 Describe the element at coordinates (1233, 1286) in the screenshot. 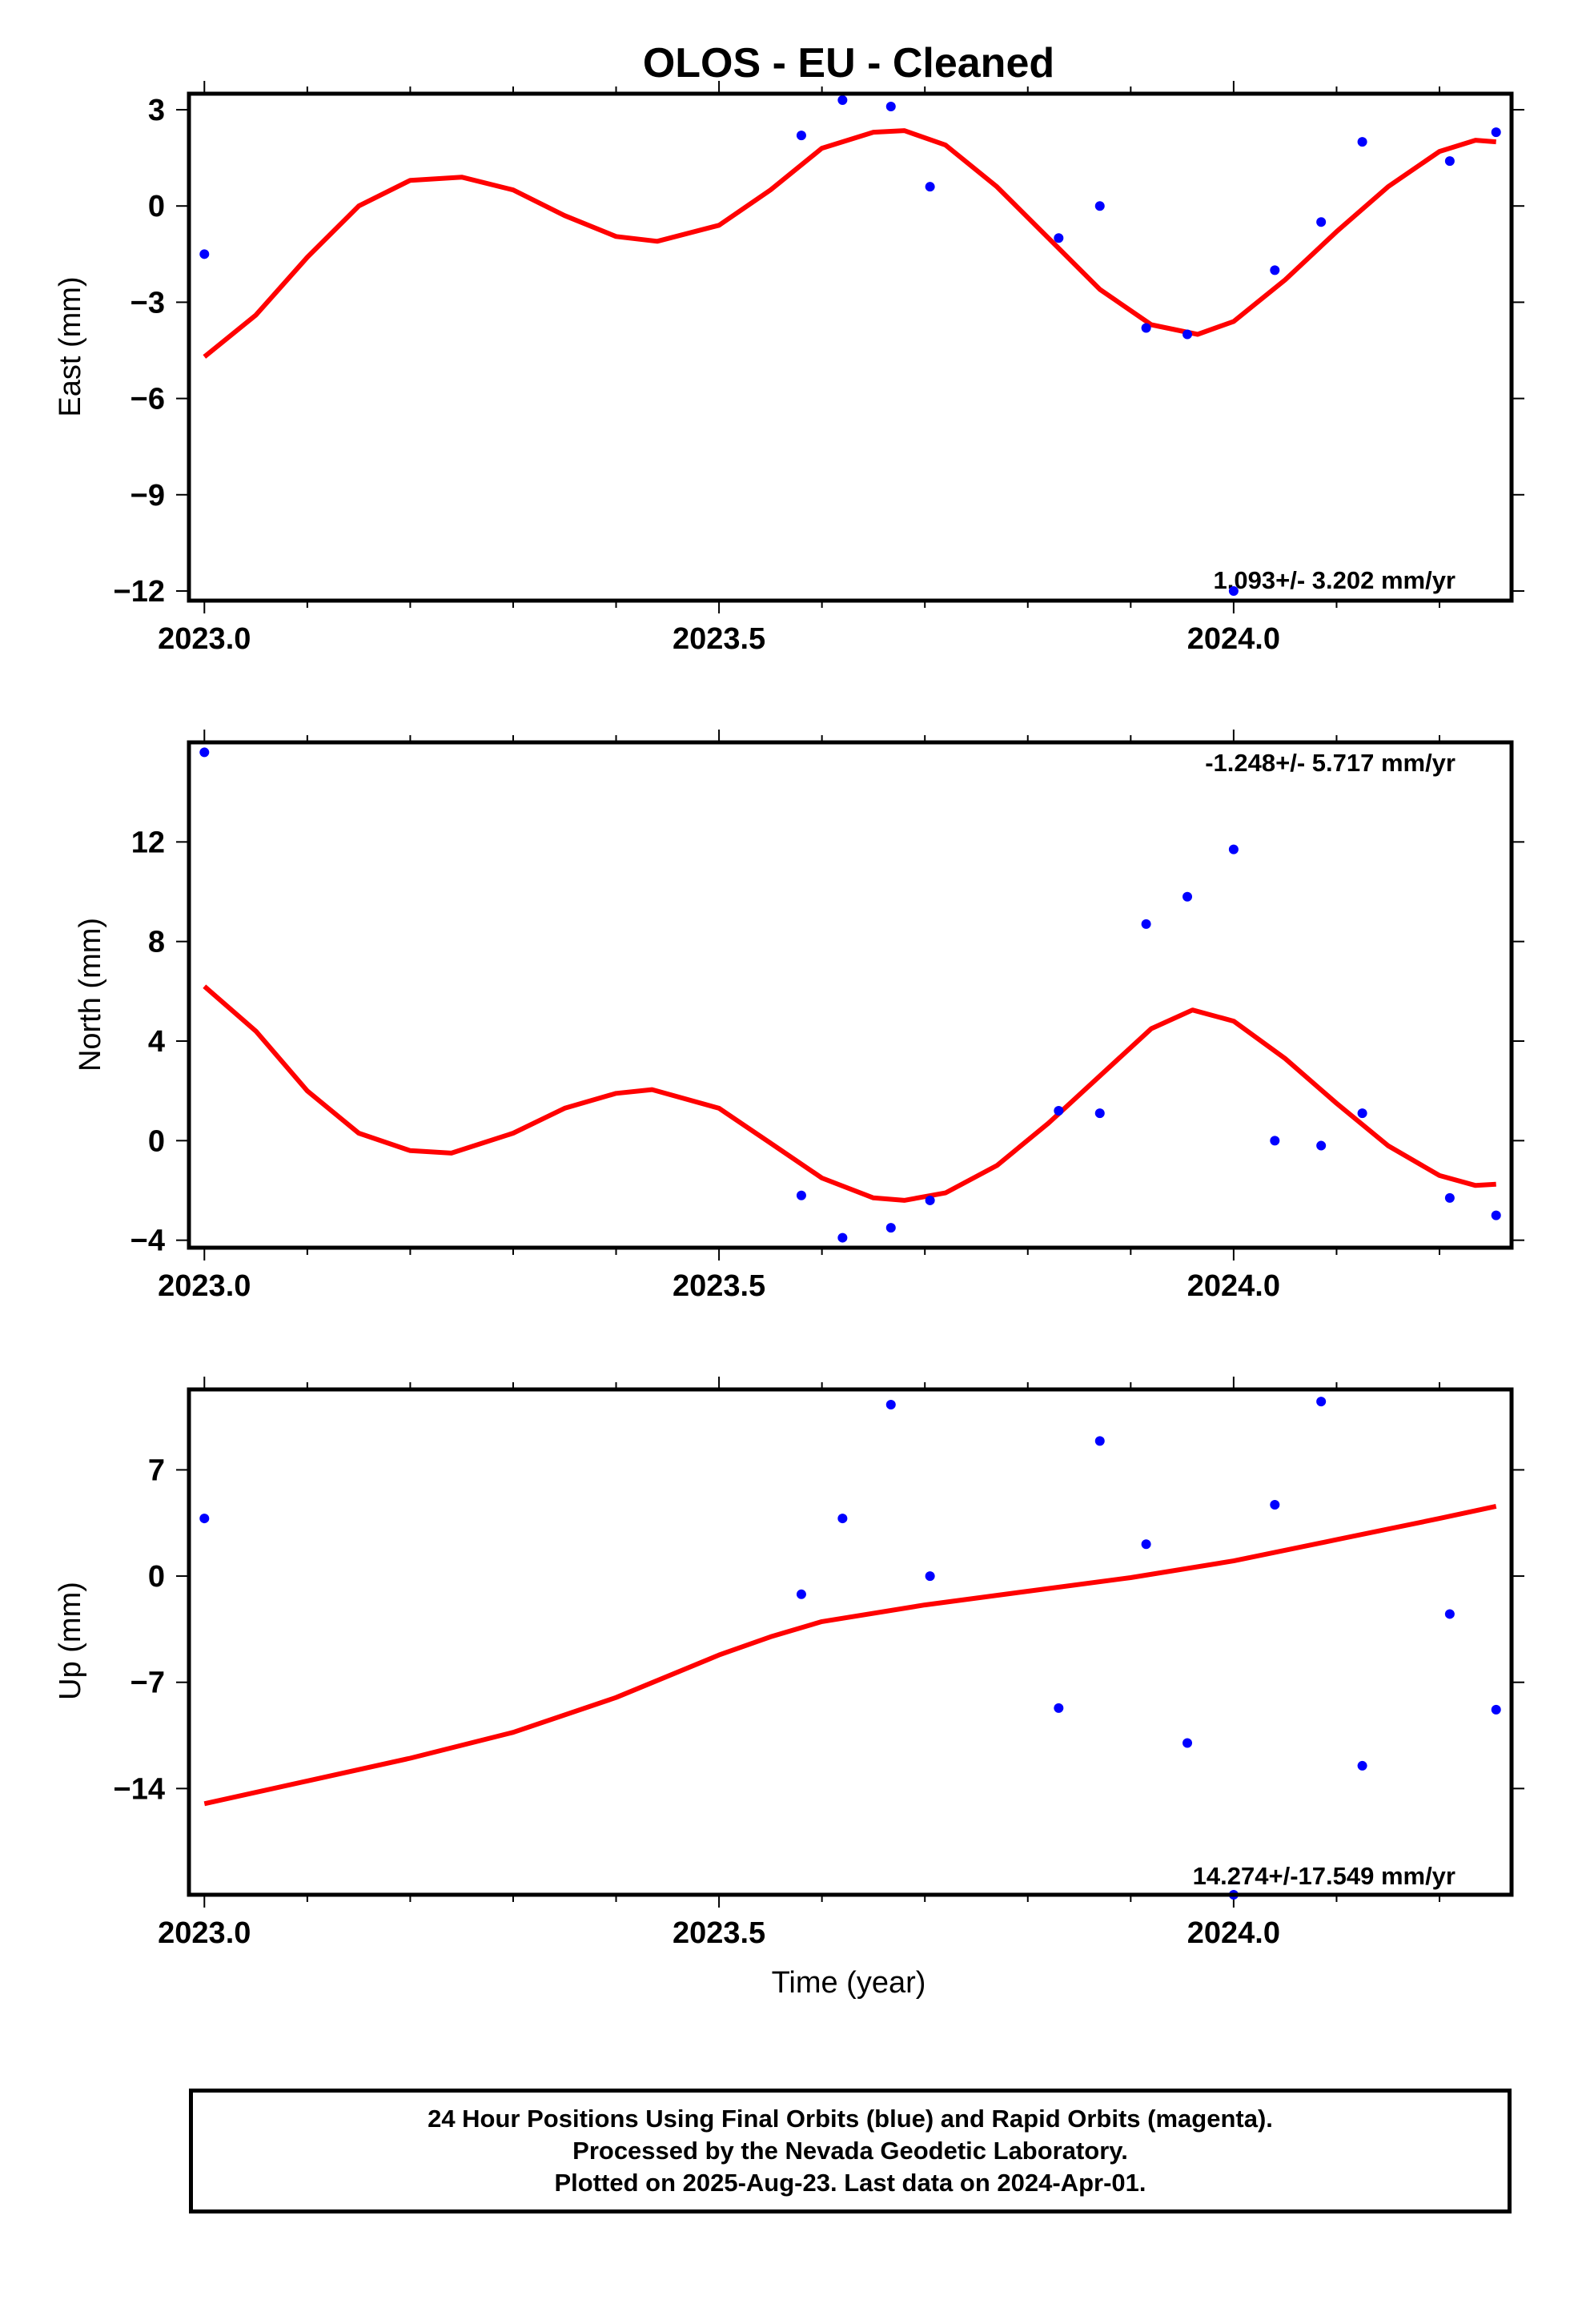

I see `north-xtick-label: 2024.0` at that location.